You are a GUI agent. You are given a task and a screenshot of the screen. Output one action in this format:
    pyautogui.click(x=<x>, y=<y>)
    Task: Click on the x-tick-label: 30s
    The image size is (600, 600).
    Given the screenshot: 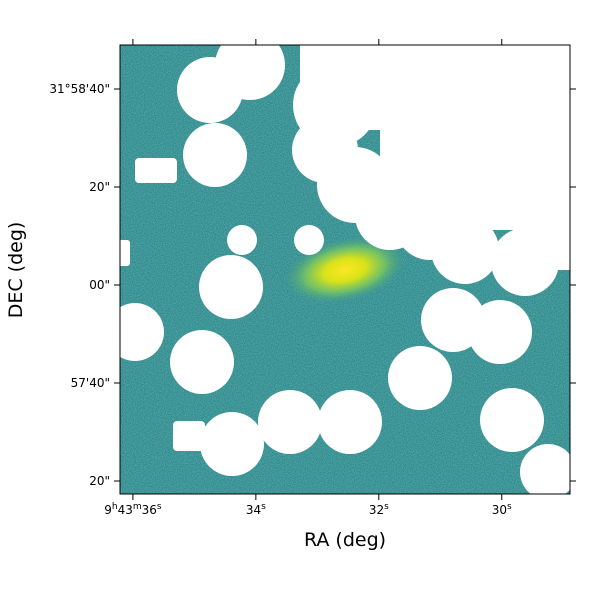 What is the action you would take?
    pyautogui.click(x=502, y=509)
    